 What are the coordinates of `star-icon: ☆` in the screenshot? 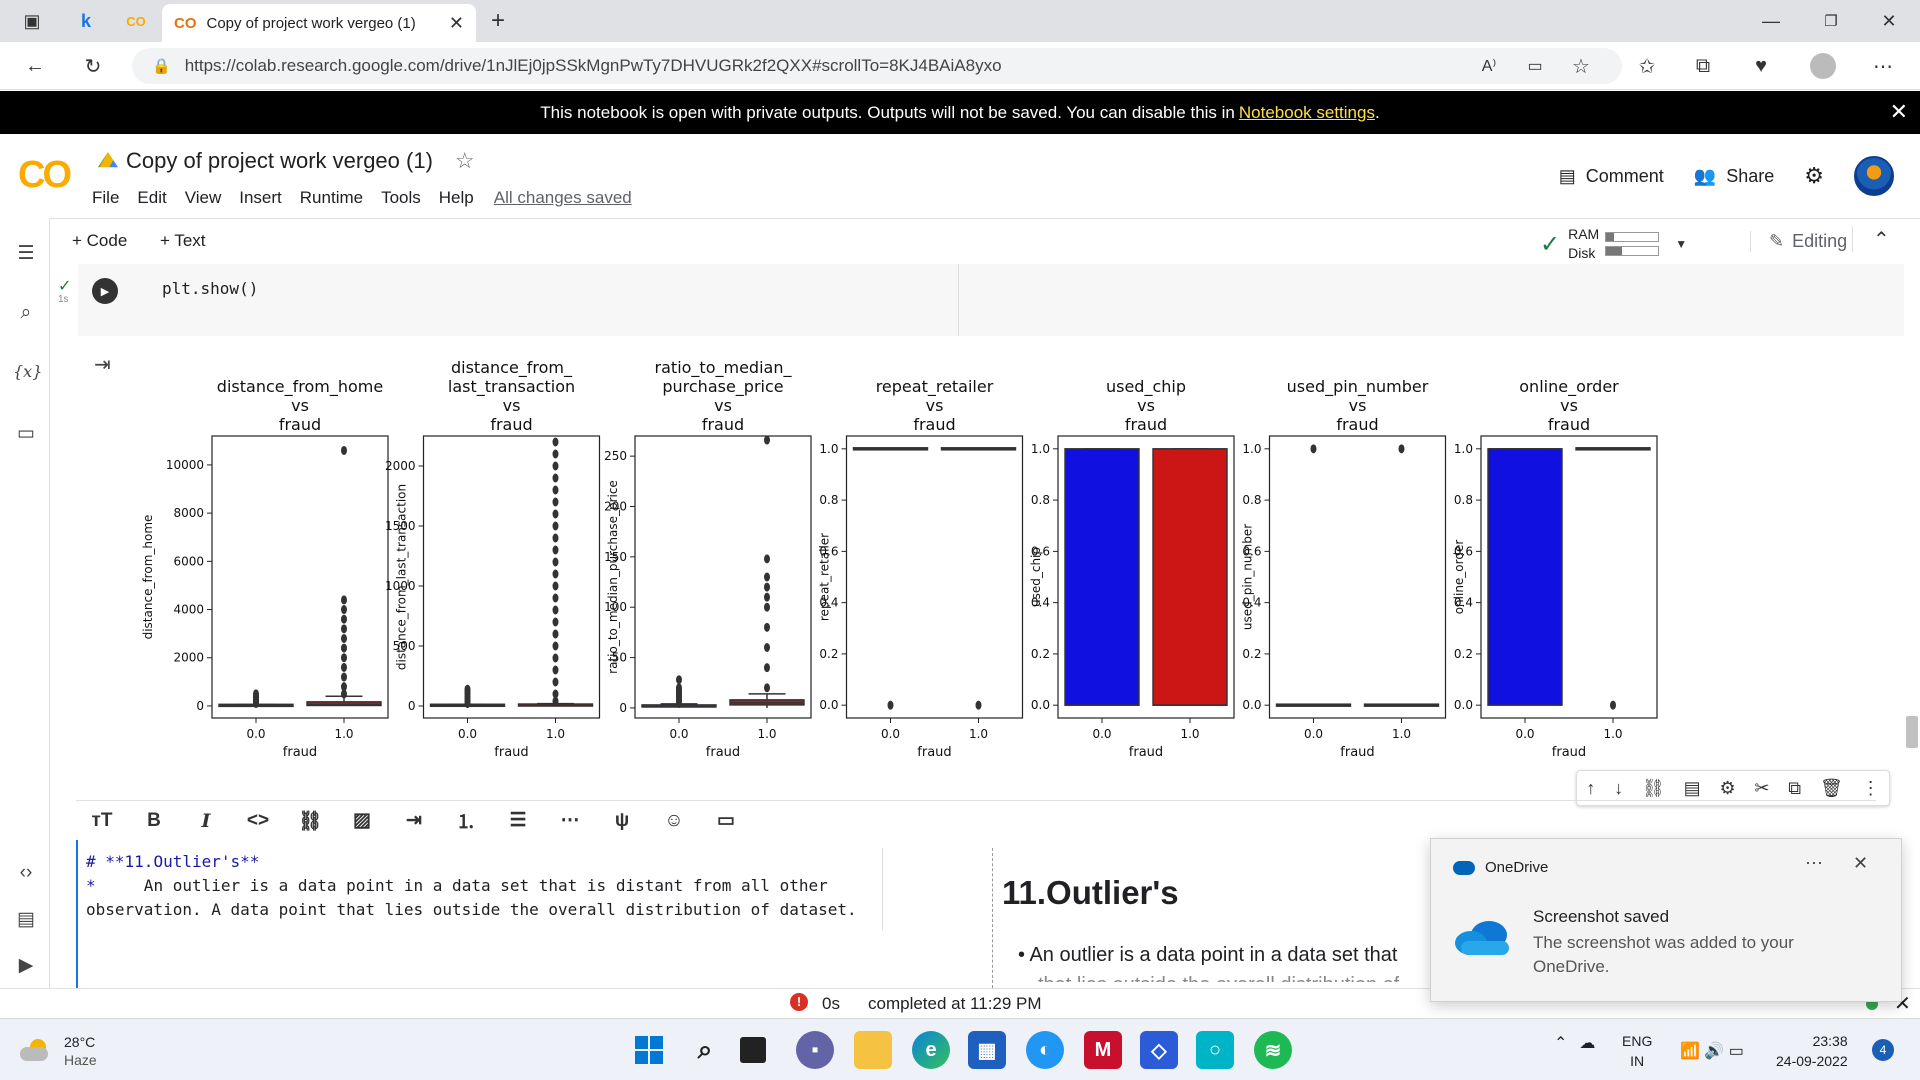 It's located at (464, 160).